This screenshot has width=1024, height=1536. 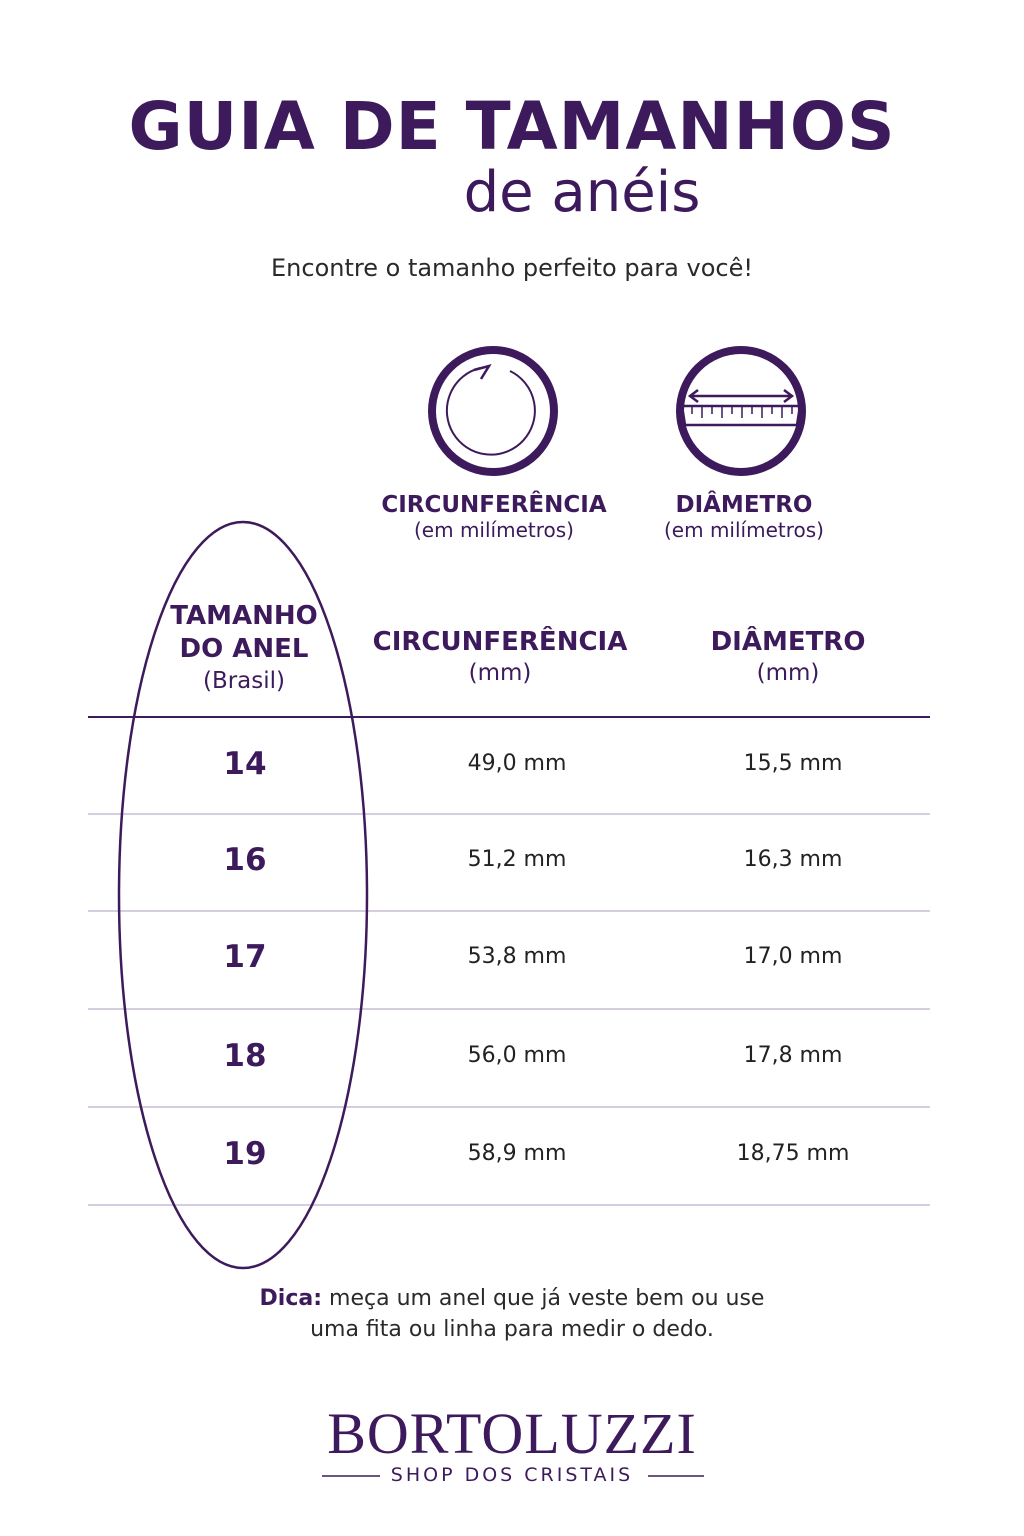 What do you see at coordinates (512, 1475) in the screenshot?
I see `brand-tagline: SHOP DOS CRISTAIS` at bounding box center [512, 1475].